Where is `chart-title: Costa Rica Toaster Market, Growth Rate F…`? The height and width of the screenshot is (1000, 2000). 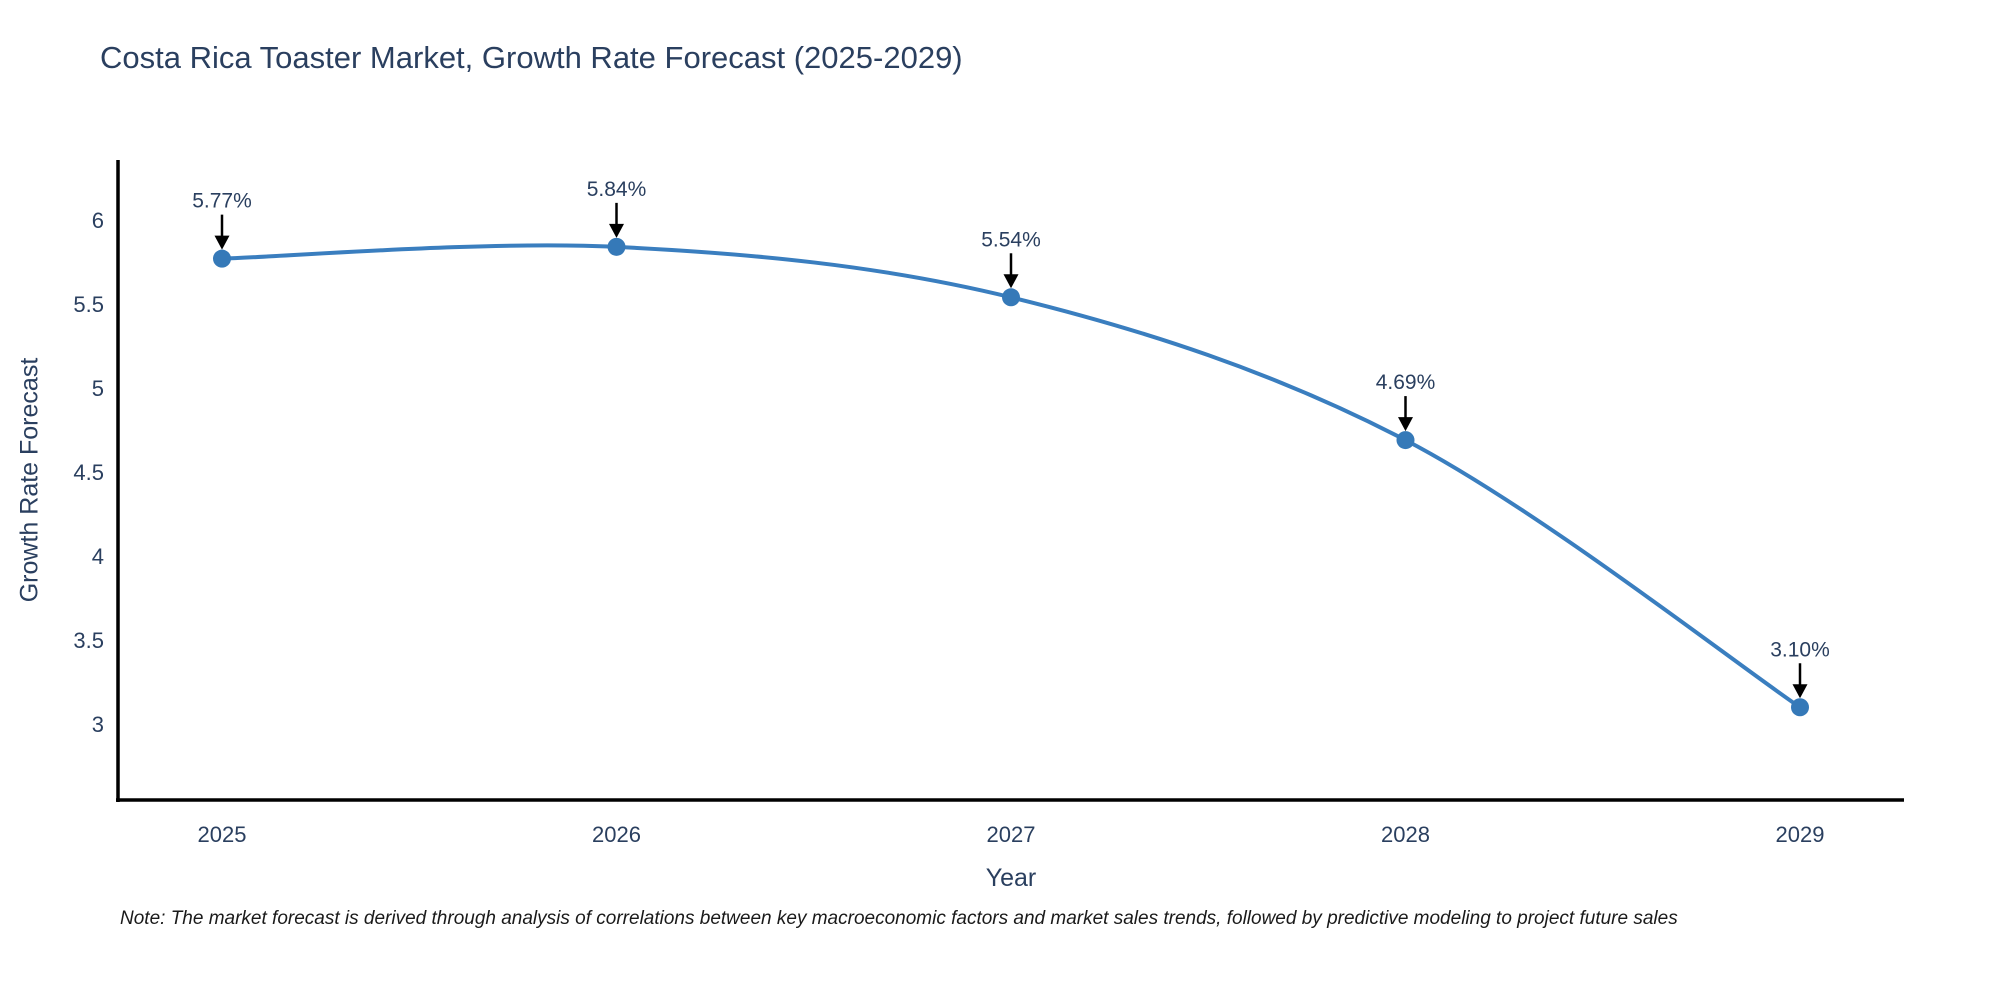
chart-title: Costa Rica Toaster Market, Growth Rate F… is located at coordinates (531, 57).